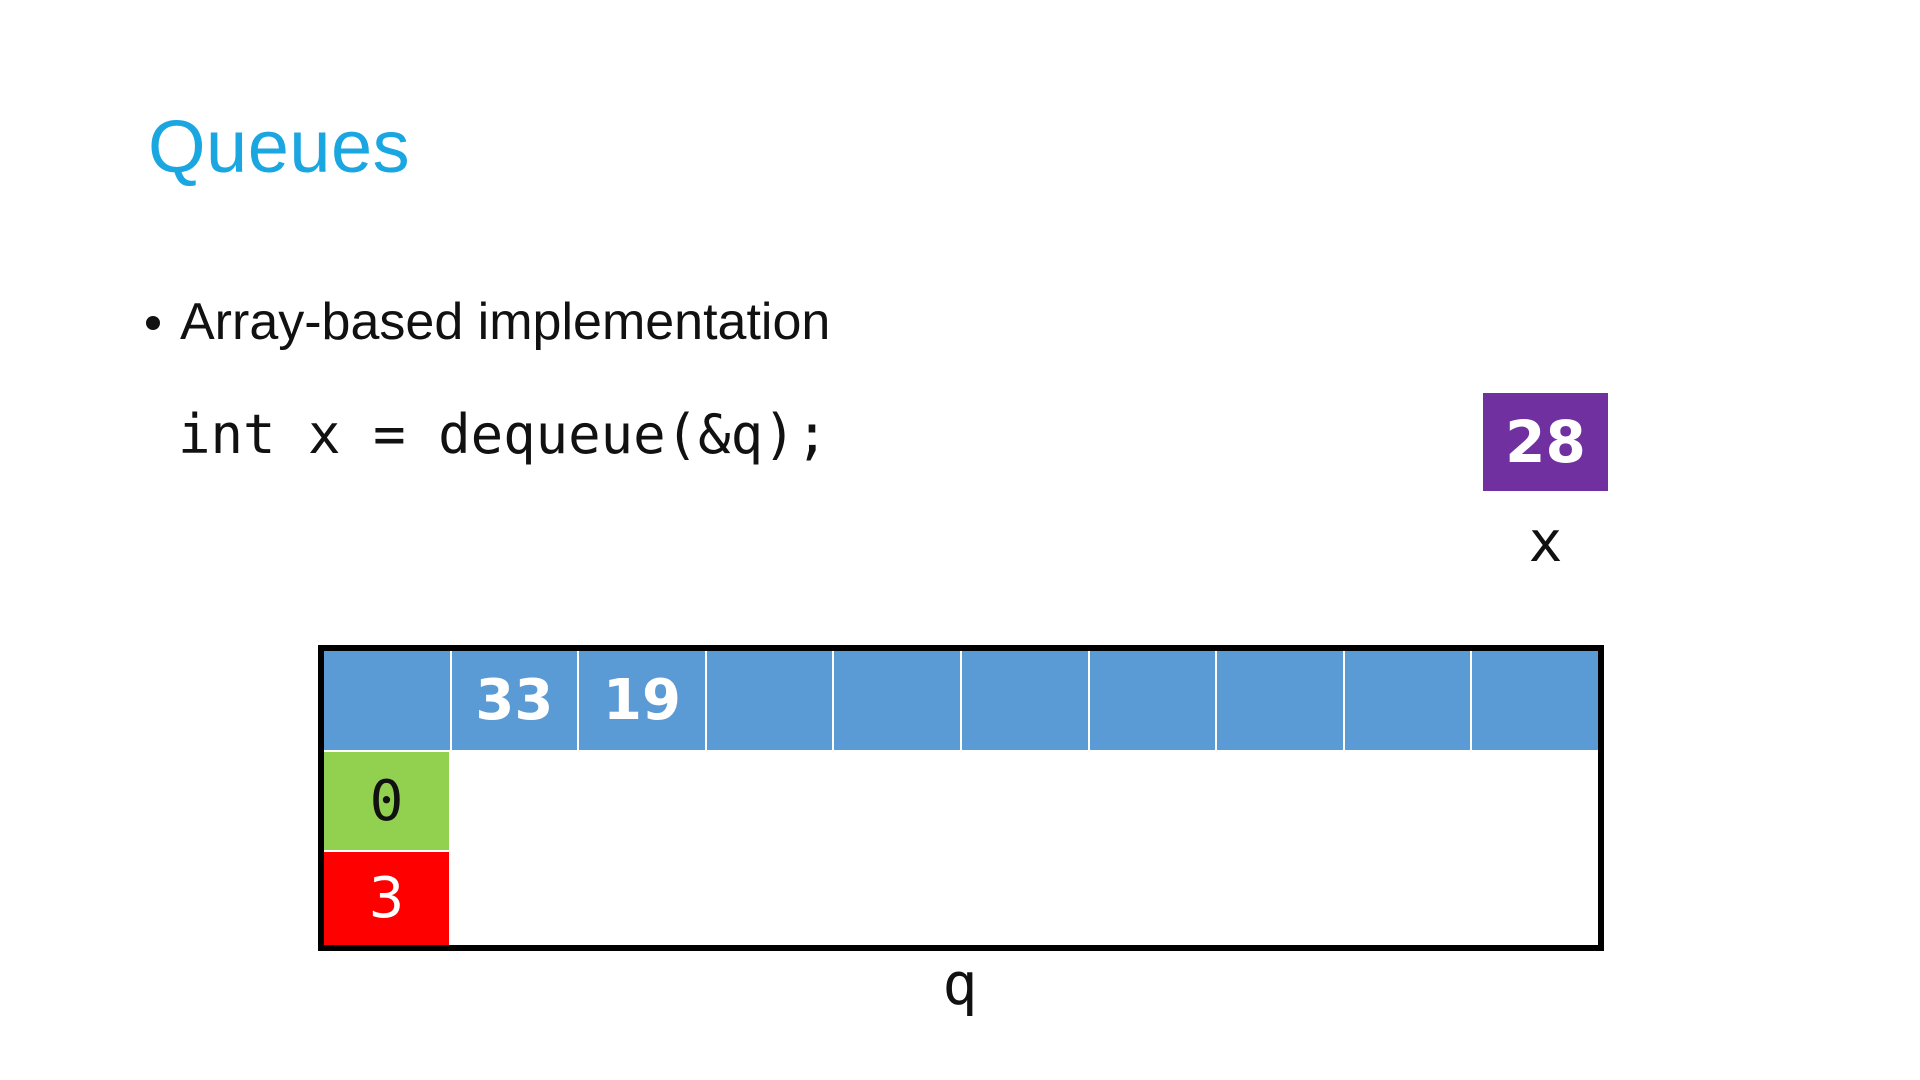 The image size is (1920, 1080). What do you see at coordinates (488, 322) in the screenshot?
I see `bullet-item: Array-based implementation` at bounding box center [488, 322].